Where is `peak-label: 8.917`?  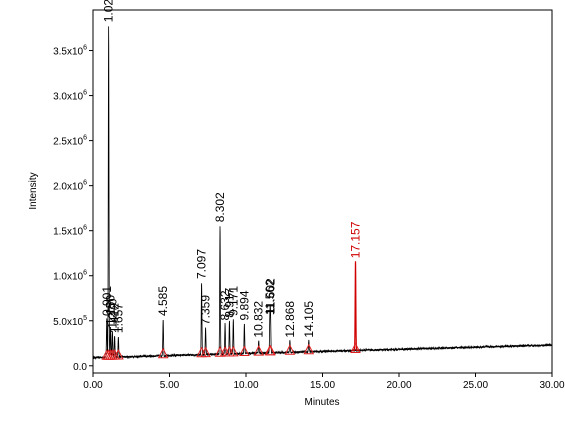
peak-label: 8.917 is located at coordinates (229, 302).